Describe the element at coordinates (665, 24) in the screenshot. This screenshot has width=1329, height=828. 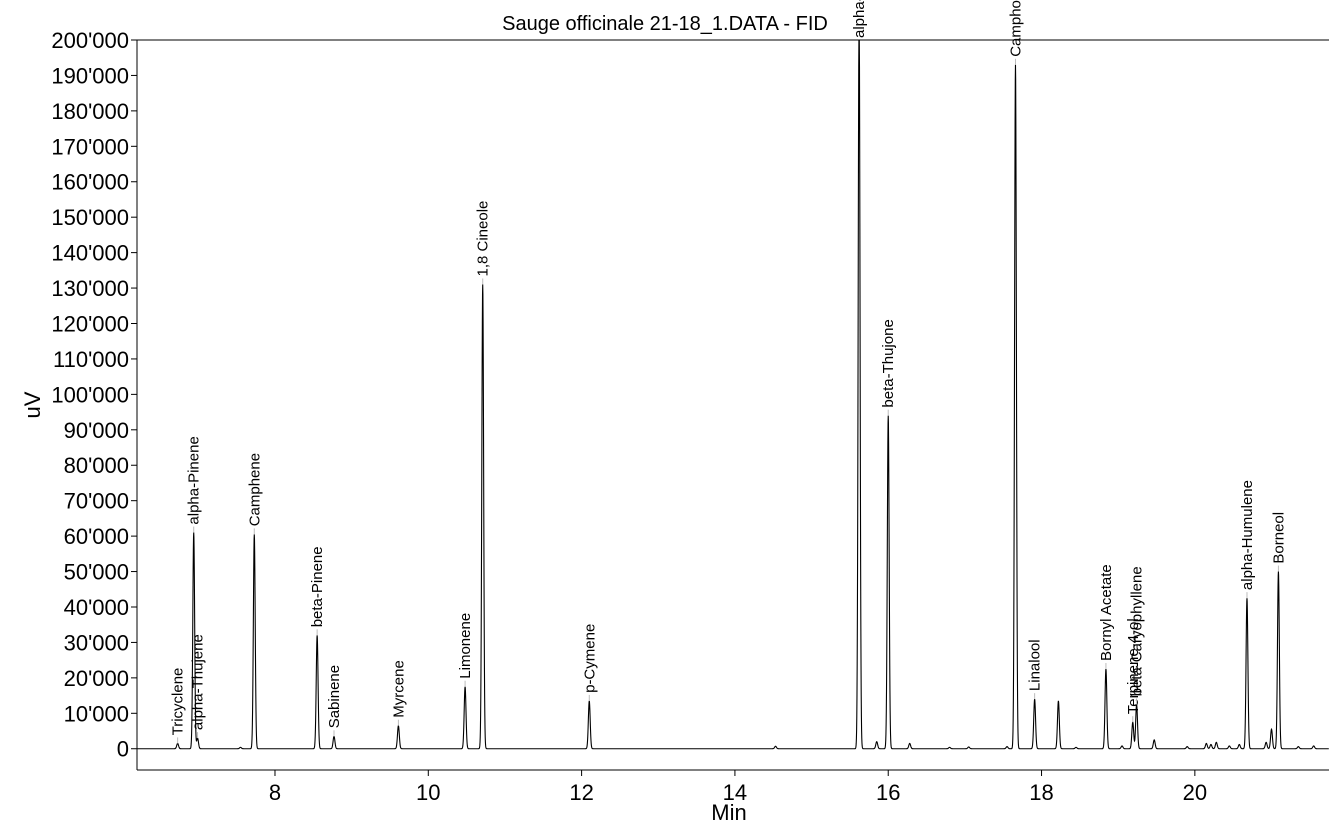
I see `chart-title: Sauge officinale 21-18_1.DATA - FID` at that location.